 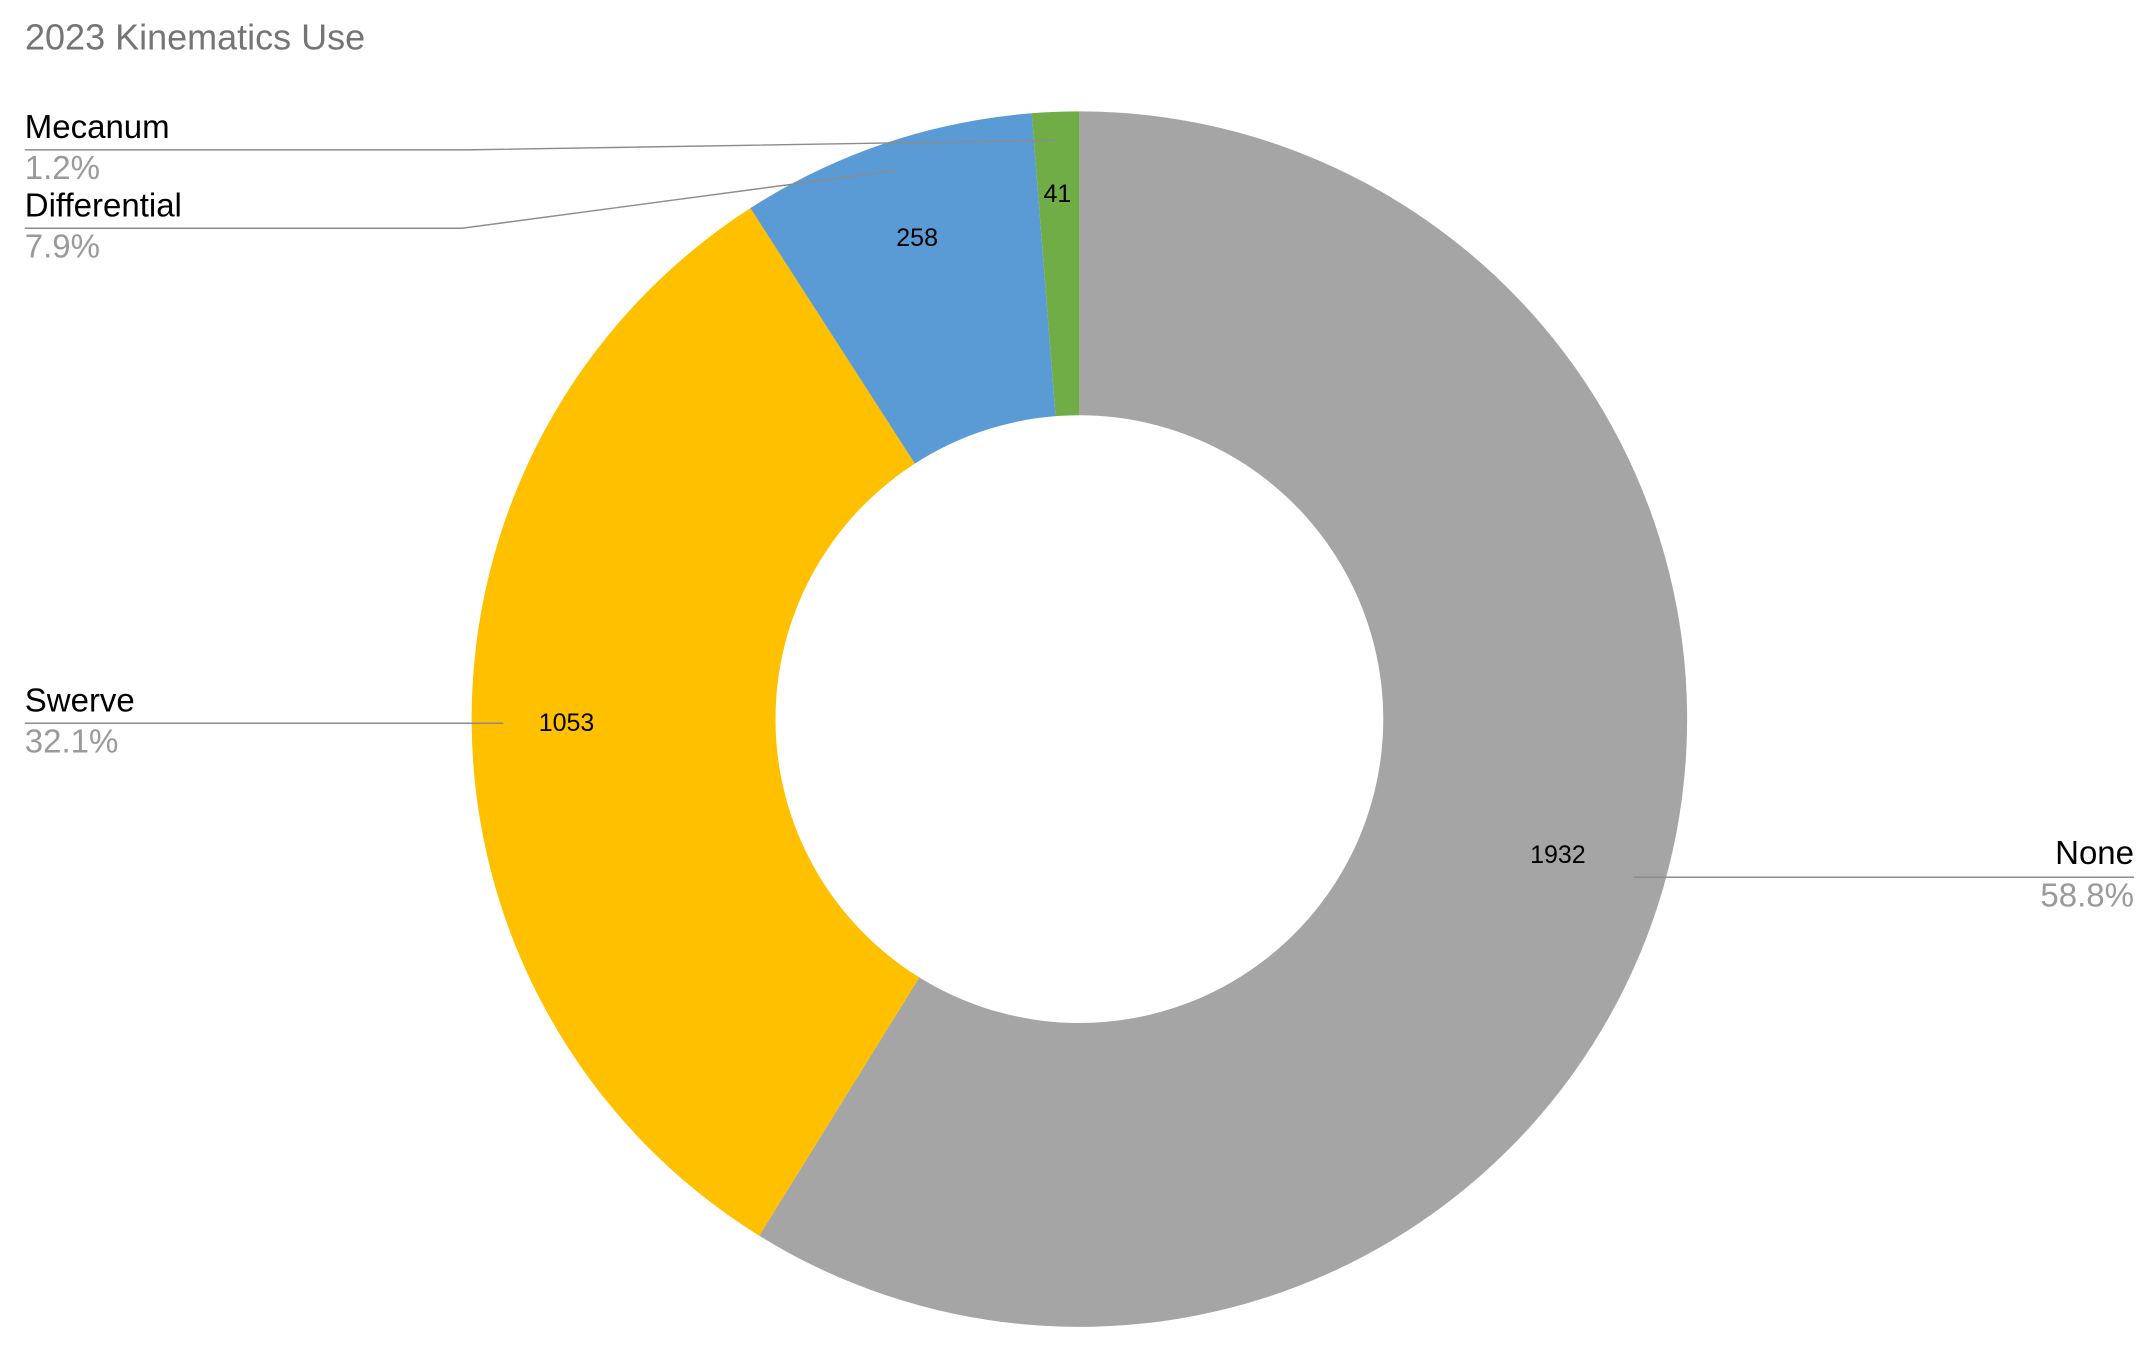 I want to click on data-label: 1053, so click(x=567, y=723).